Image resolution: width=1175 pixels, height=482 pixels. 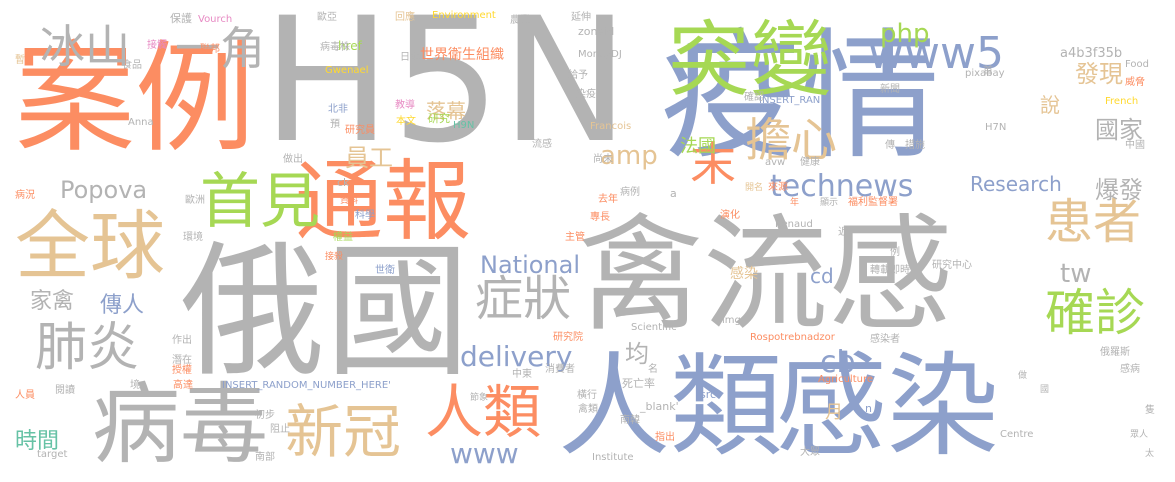 What do you see at coordinates (1050, 105) in the screenshot?
I see `word: 說` at bounding box center [1050, 105].